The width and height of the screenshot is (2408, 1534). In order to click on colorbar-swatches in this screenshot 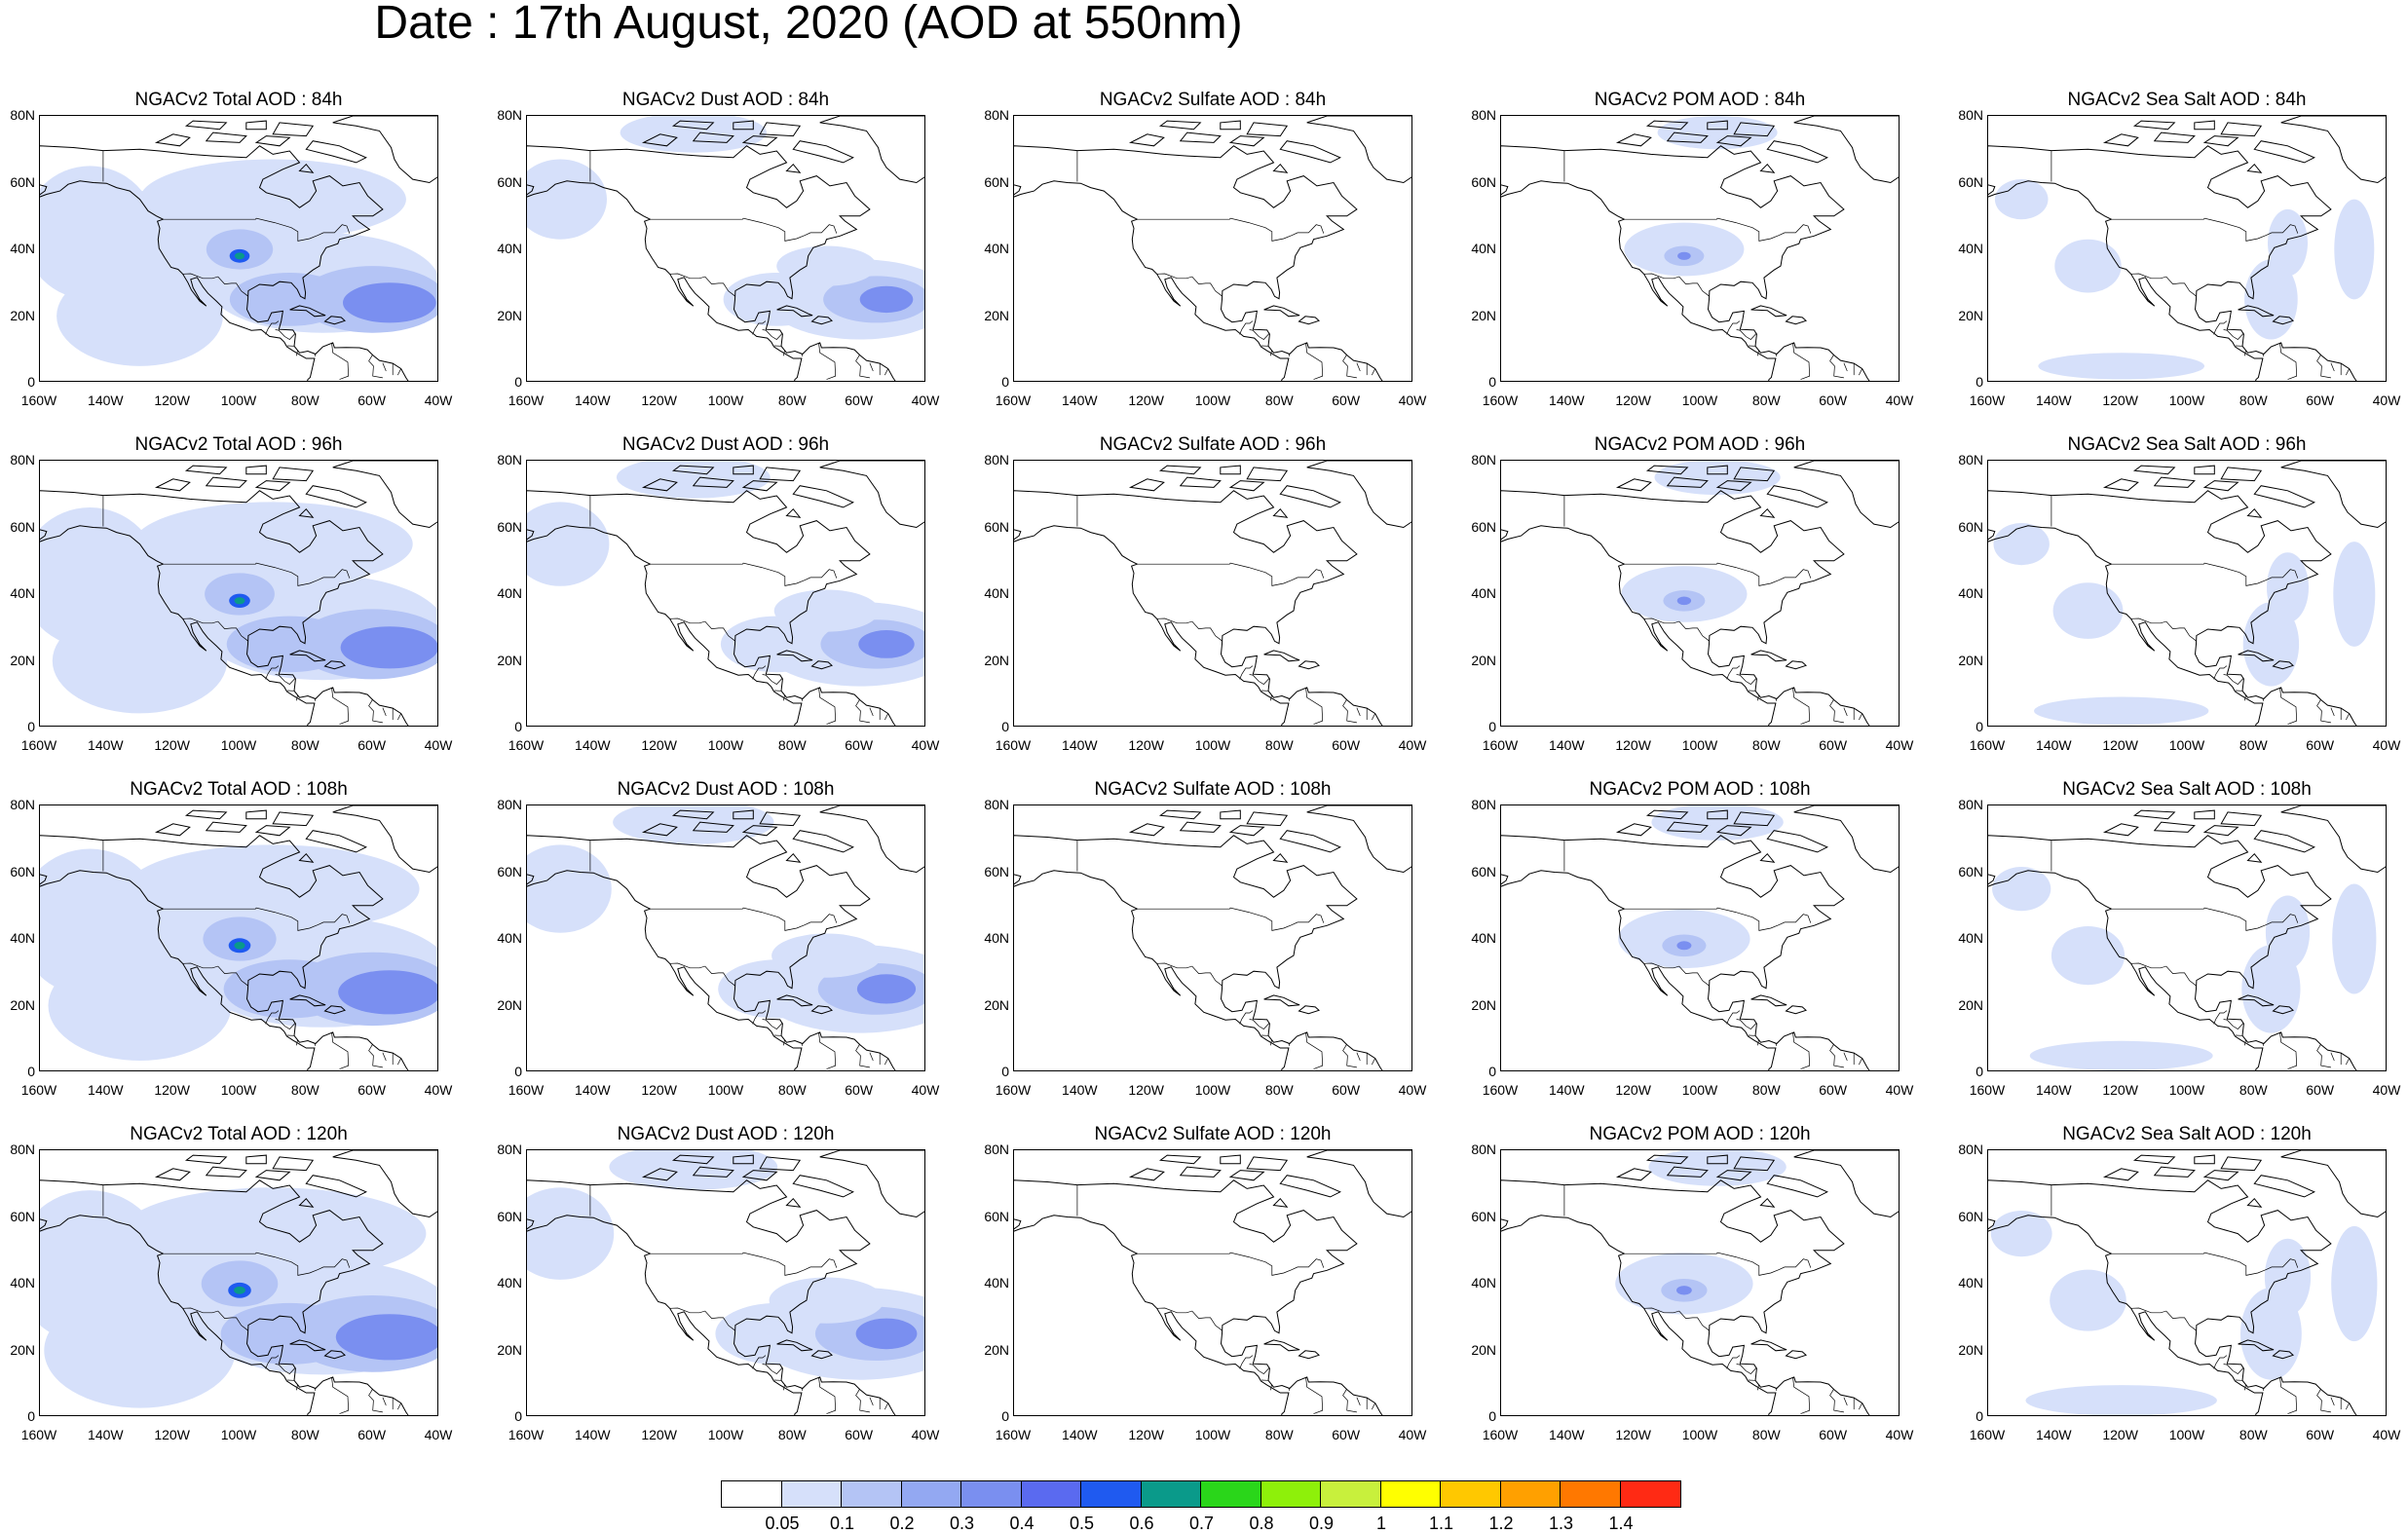, I will do `click(1201, 1494)`.